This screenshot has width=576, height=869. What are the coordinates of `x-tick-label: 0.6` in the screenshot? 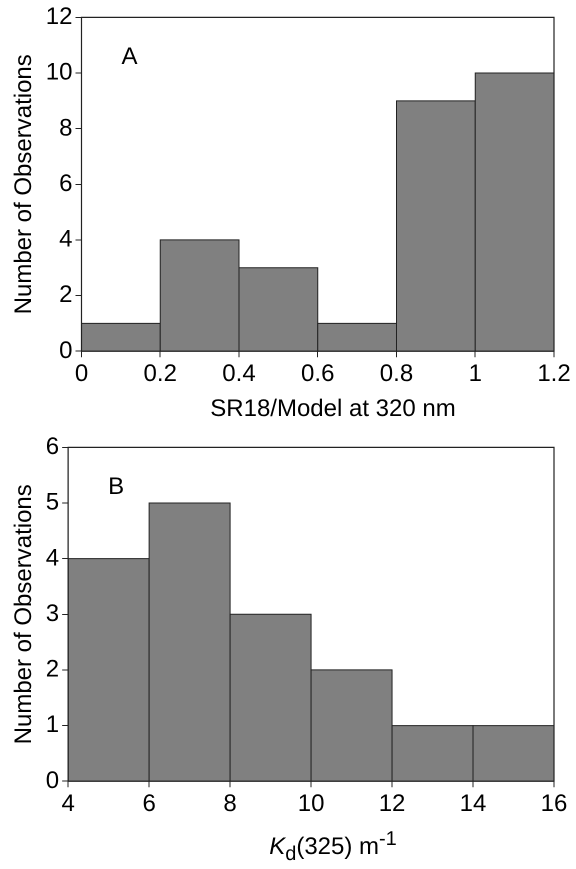 It's located at (317, 374).